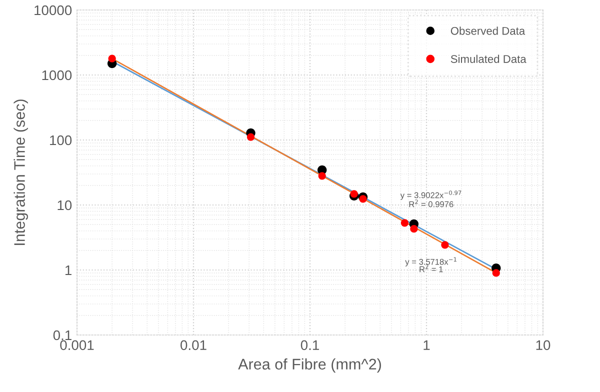 This screenshot has height=392, width=600. I want to click on x-tick-label: 10, so click(543, 345).